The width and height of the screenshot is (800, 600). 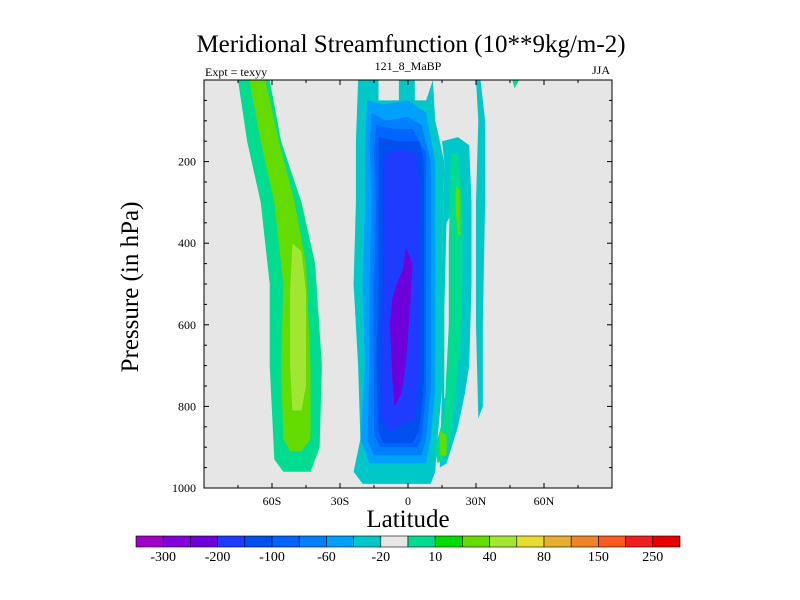 What do you see at coordinates (236, 72) in the screenshot?
I see `experiment-label: Expt = texyy` at bounding box center [236, 72].